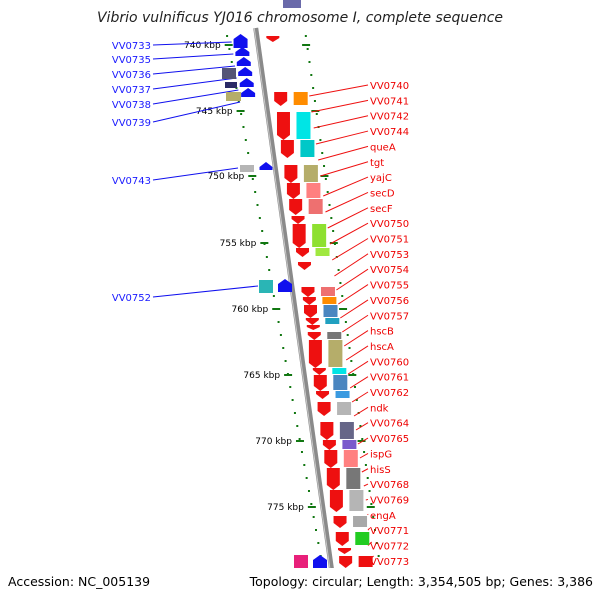 The width and height of the screenshot is (600, 600). I want to click on gene-label-right: VV0751, so click(389, 240).